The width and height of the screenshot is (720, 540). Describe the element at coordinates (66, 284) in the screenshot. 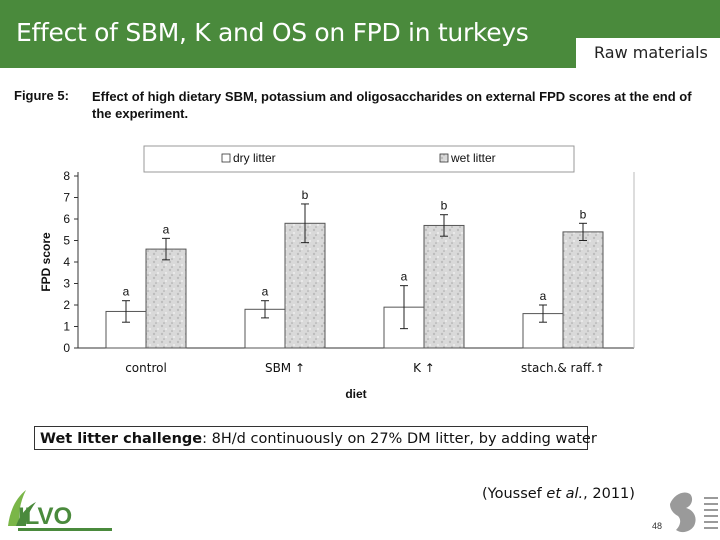

I see `y-tick-label: 3` at that location.